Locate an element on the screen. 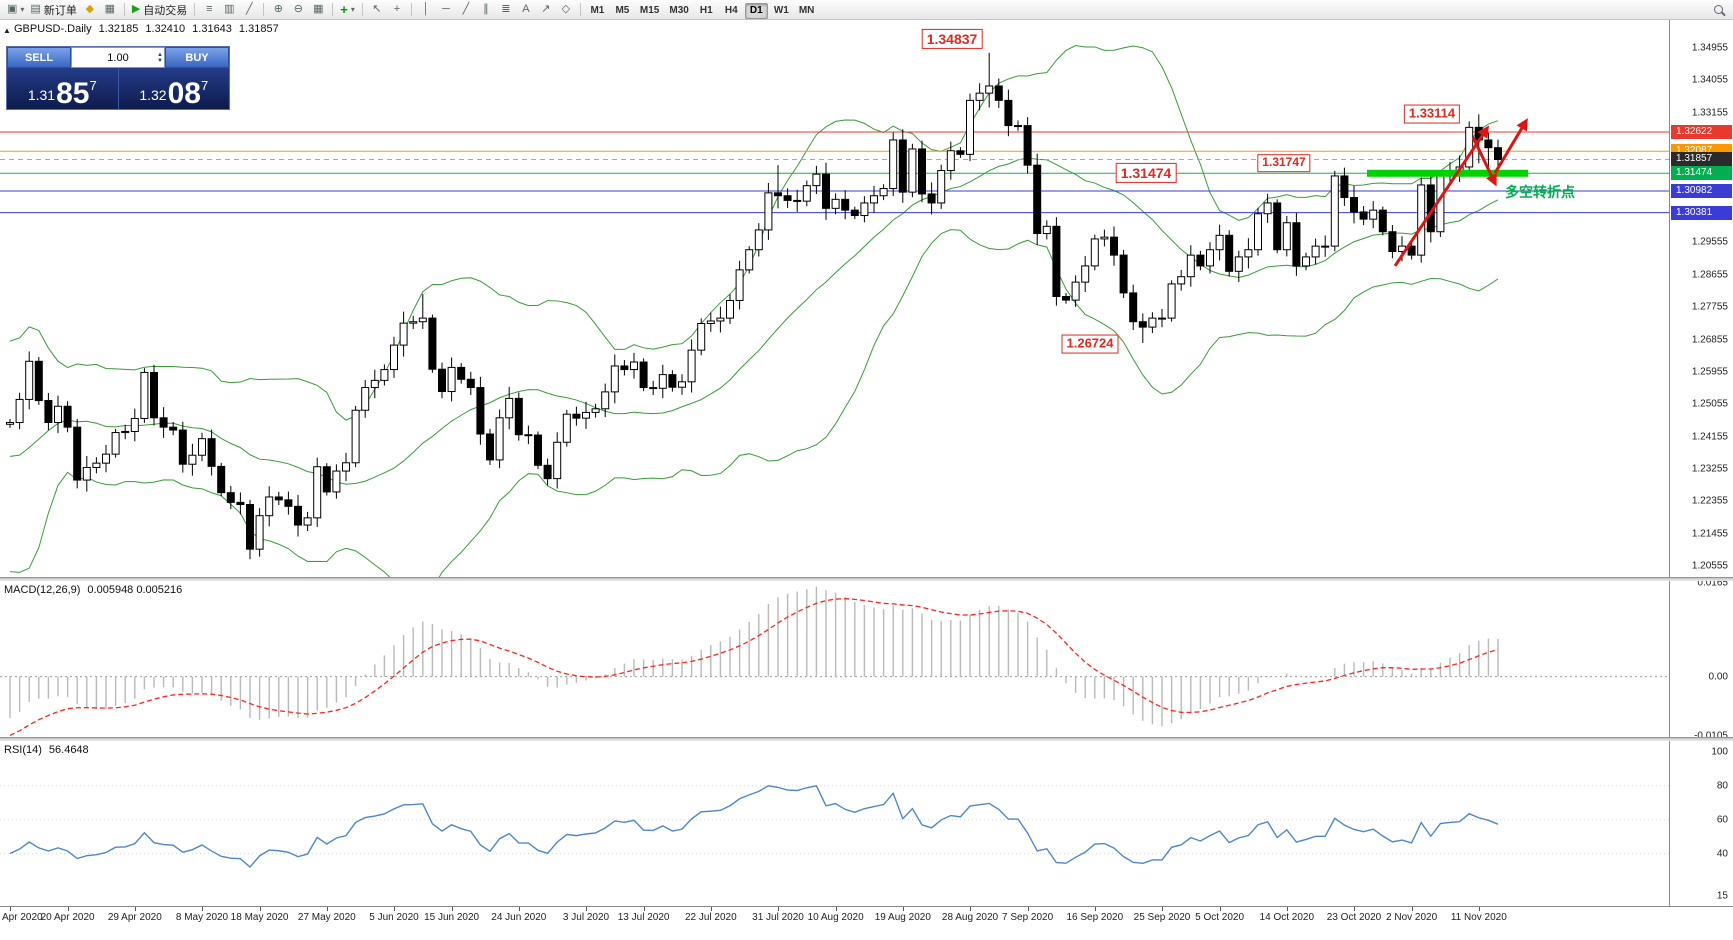  date-label: 27 May 2020 is located at coordinates (326, 917).